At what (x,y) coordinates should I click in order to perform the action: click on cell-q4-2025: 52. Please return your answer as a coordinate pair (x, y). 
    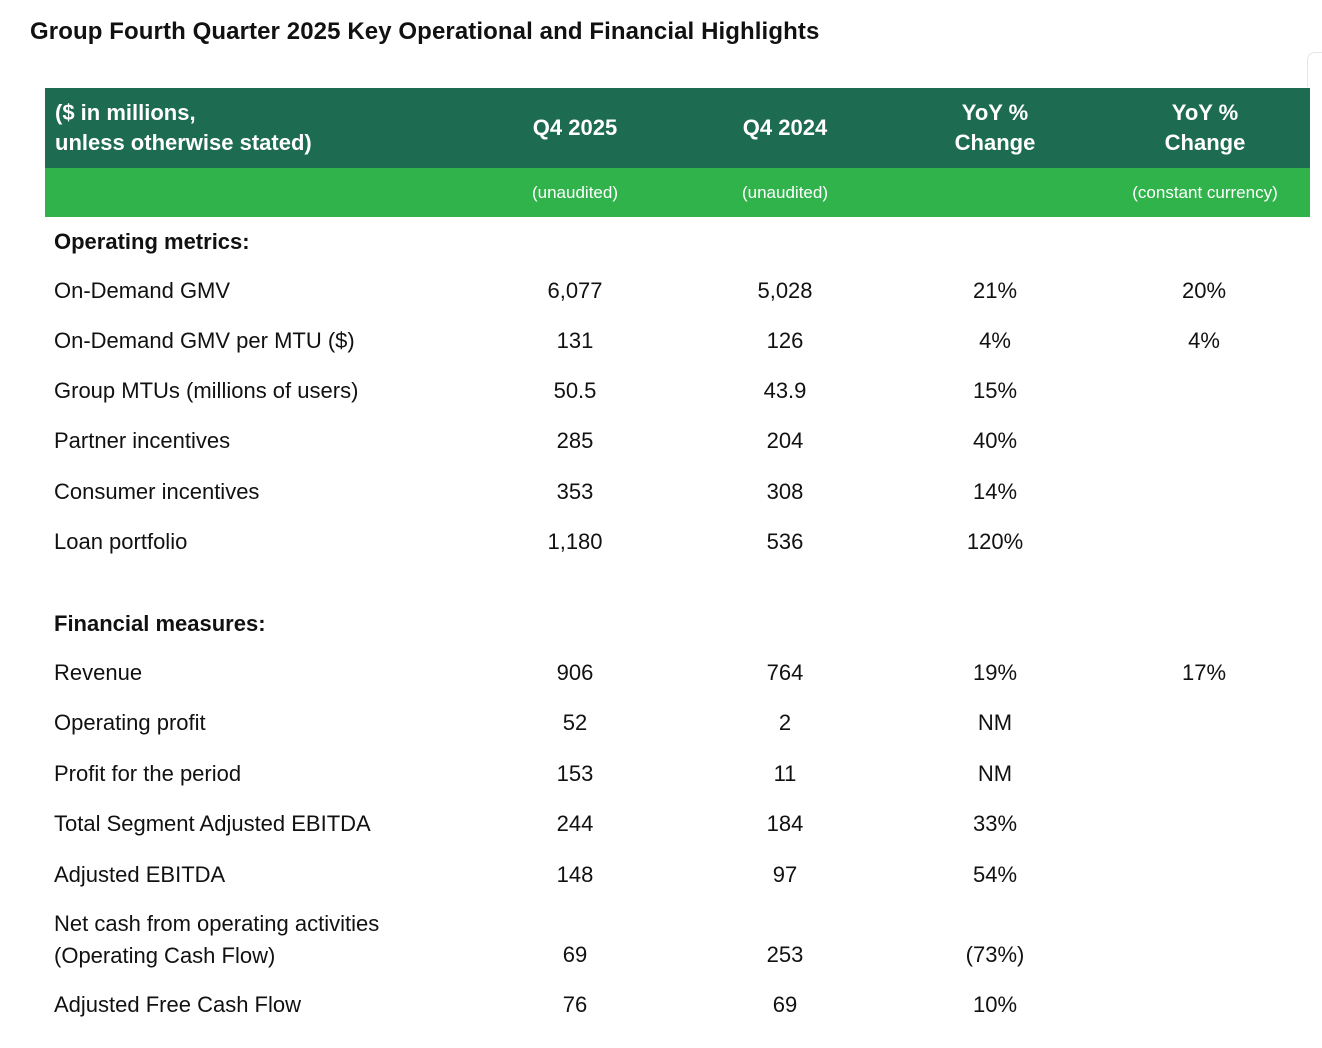
    Looking at the image, I should click on (575, 722).